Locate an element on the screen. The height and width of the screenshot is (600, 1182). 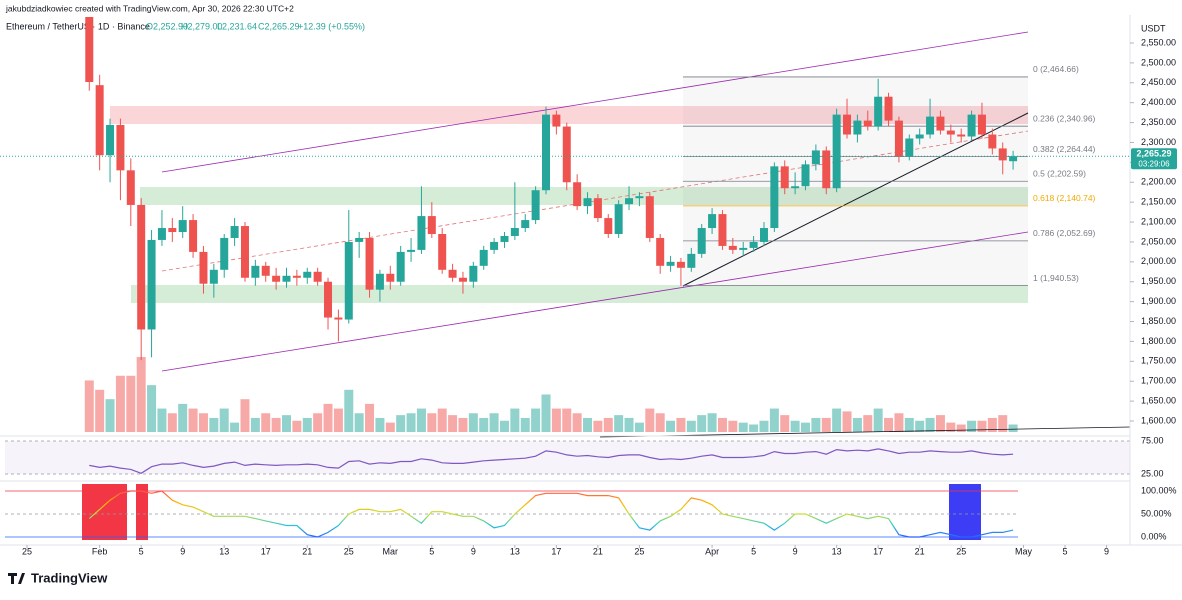
fib-band is located at coordinates (855, 101).